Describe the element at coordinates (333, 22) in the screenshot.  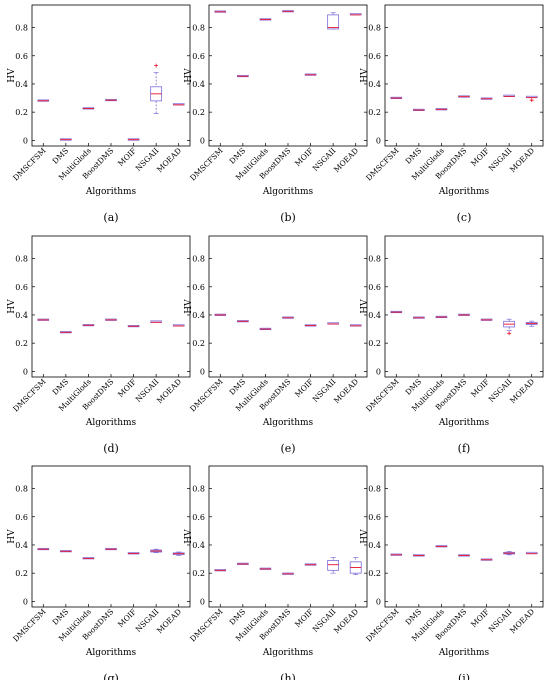
I see `box-iqr` at that location.